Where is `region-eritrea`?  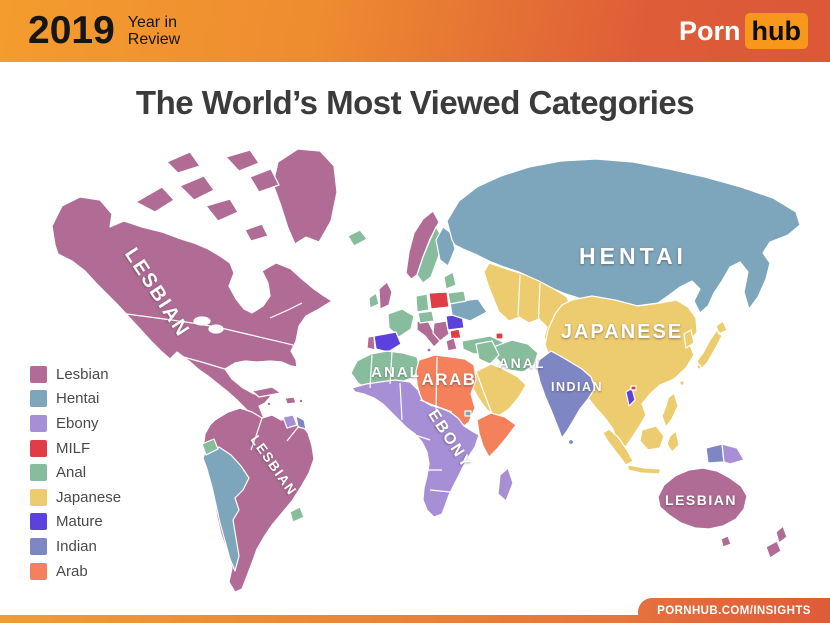 region-eritrea is located at coordinates (468, 413).